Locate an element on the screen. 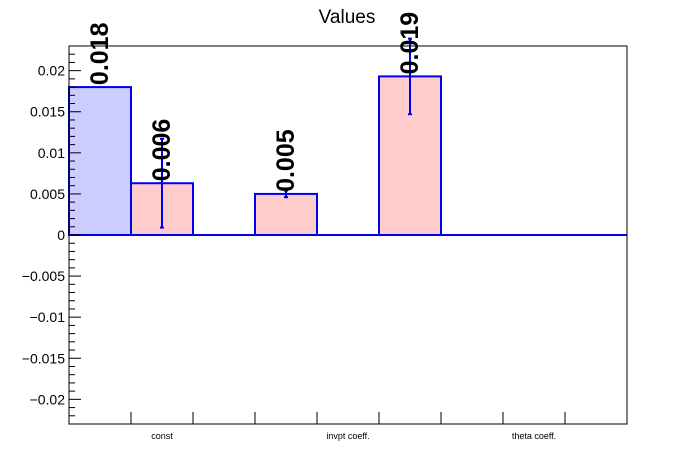  data-label-2: 0.005 is located at coordinates (286, 160).